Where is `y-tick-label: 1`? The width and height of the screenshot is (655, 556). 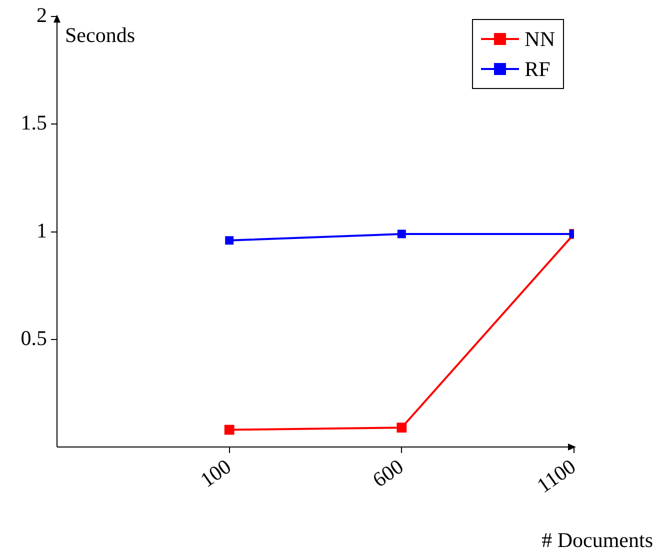
y-tick-label: 1 is located at coordinates (41, 230).